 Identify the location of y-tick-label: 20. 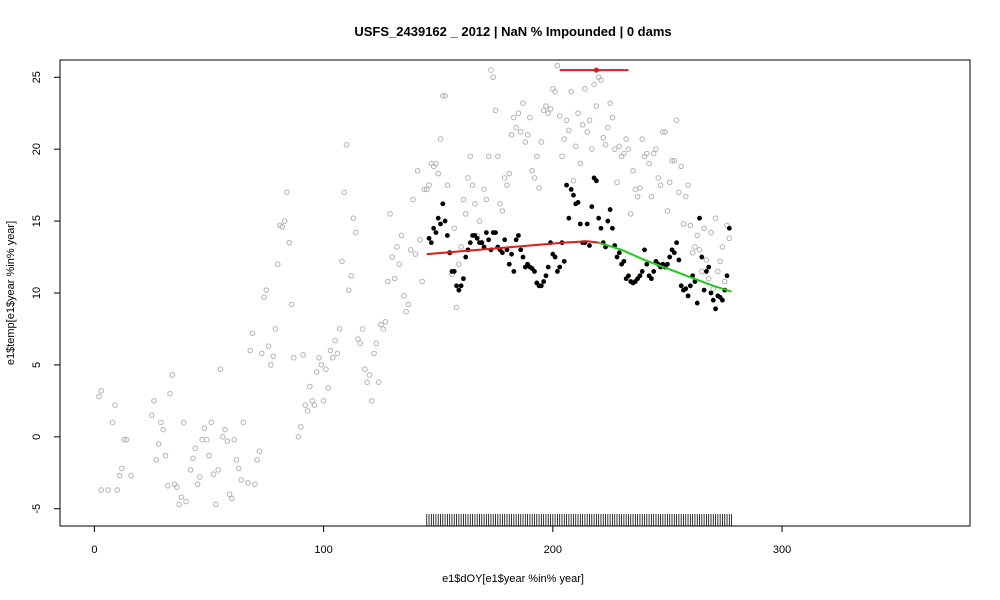
(37, 149).